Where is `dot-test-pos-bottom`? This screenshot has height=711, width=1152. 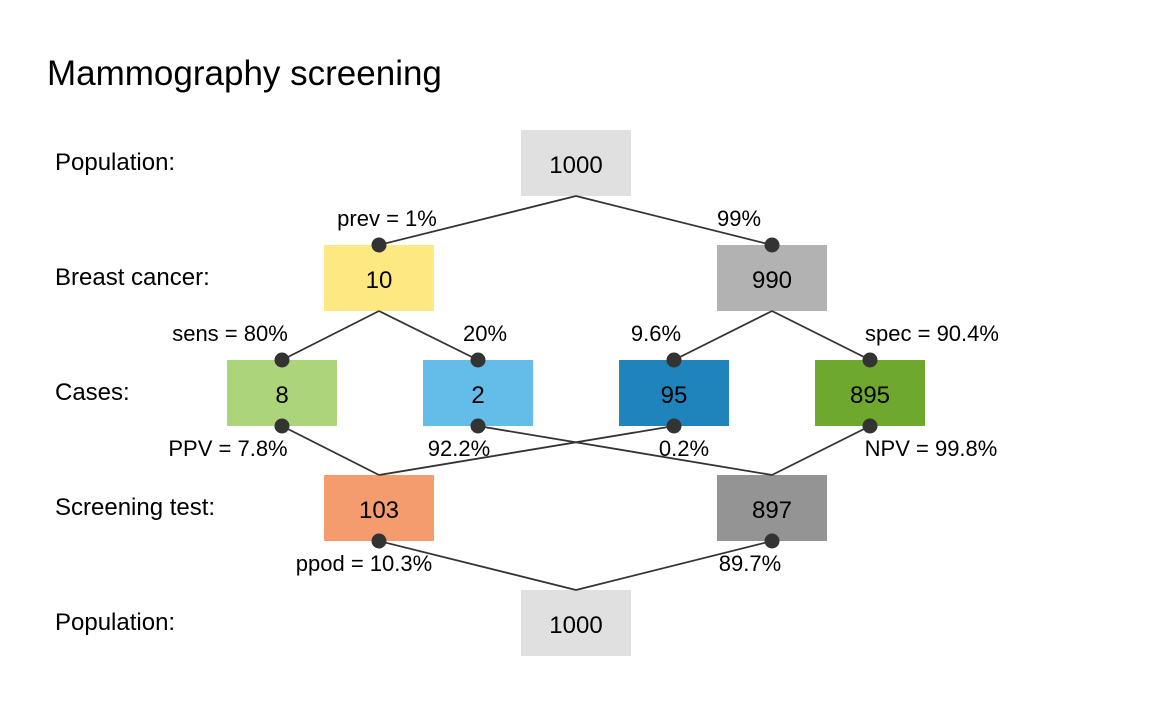 dot-test-pos-bottom is located at coordinates (379, 541).